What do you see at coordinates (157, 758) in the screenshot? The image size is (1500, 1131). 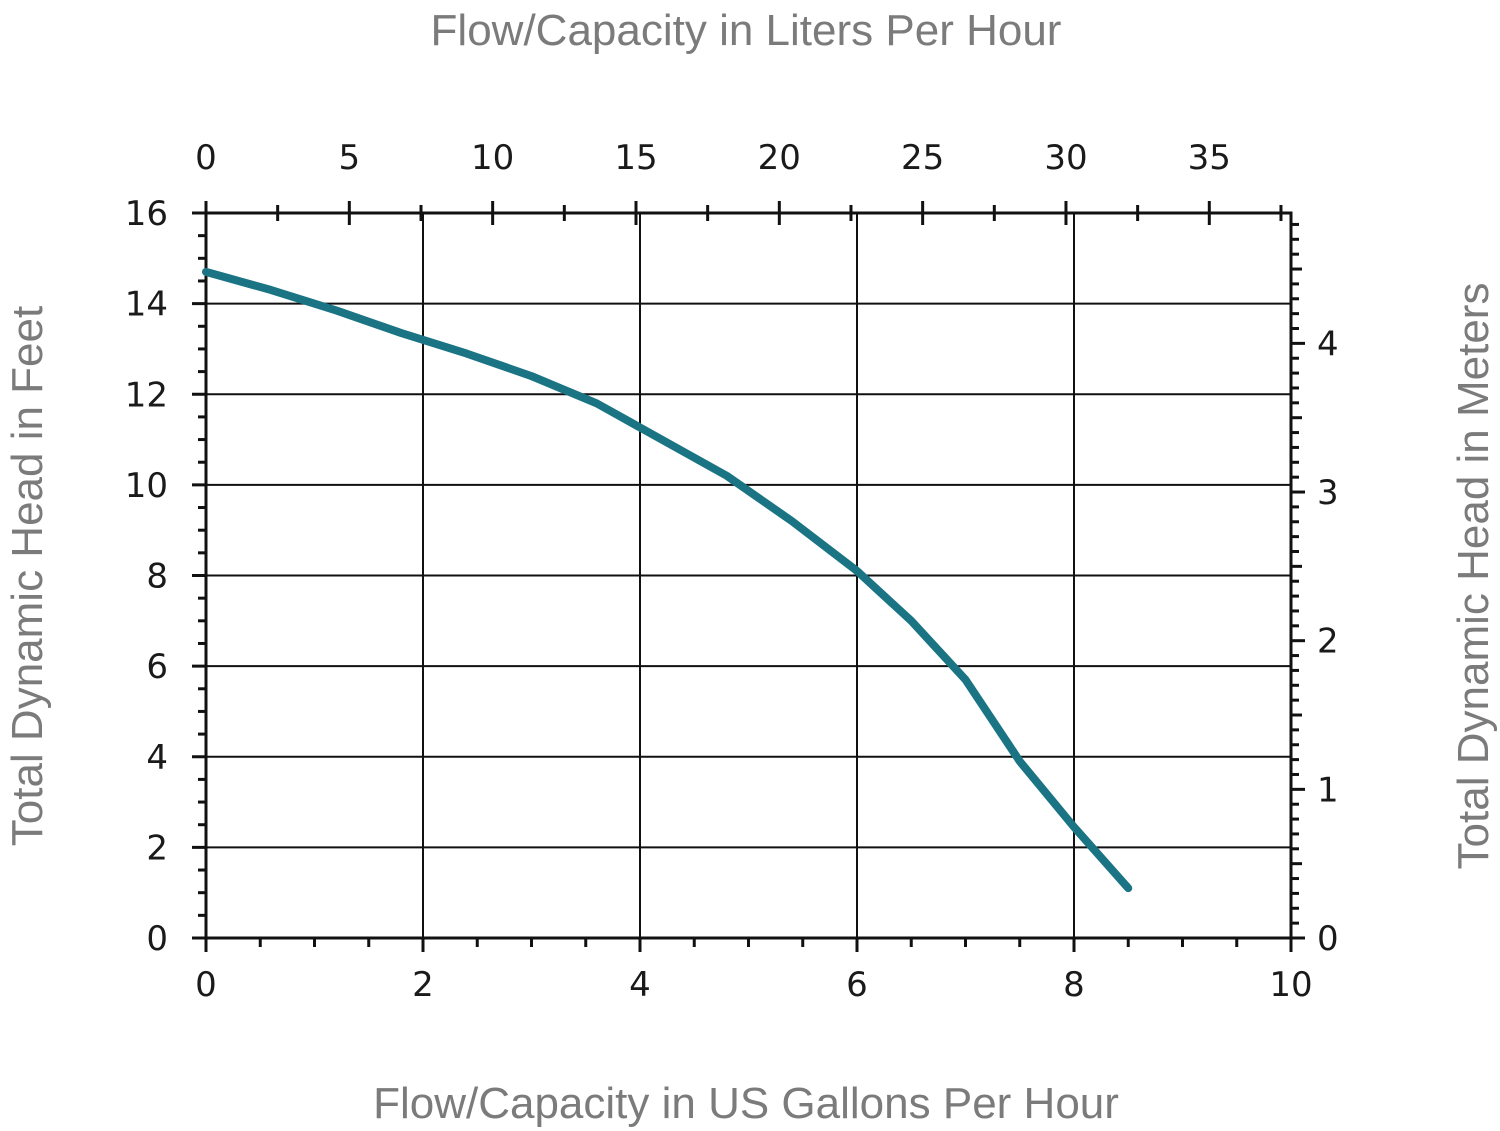 I see `y-tick-label: 4` at bounding box center [157, 758].